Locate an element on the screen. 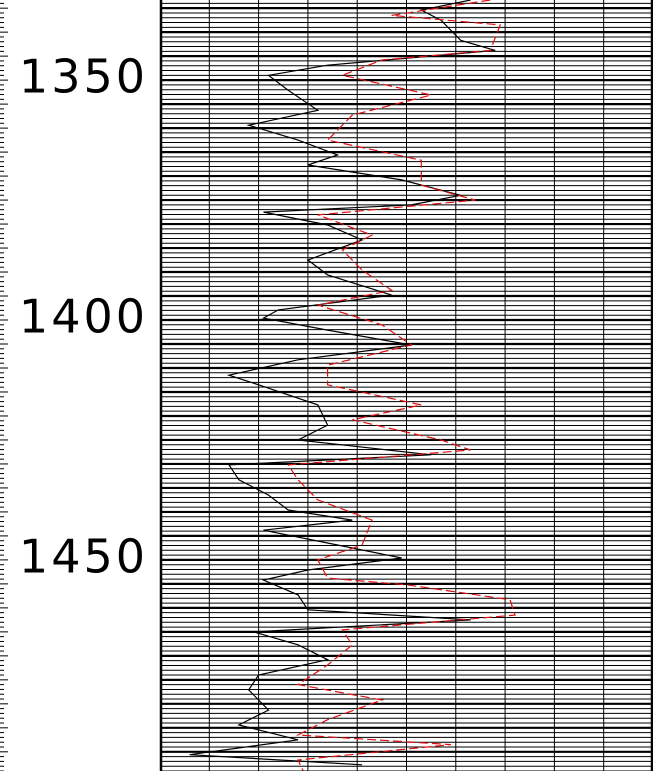 This screenshot has width=653, height=771. depth-label: 1350 is located at coordinates (83, 77).